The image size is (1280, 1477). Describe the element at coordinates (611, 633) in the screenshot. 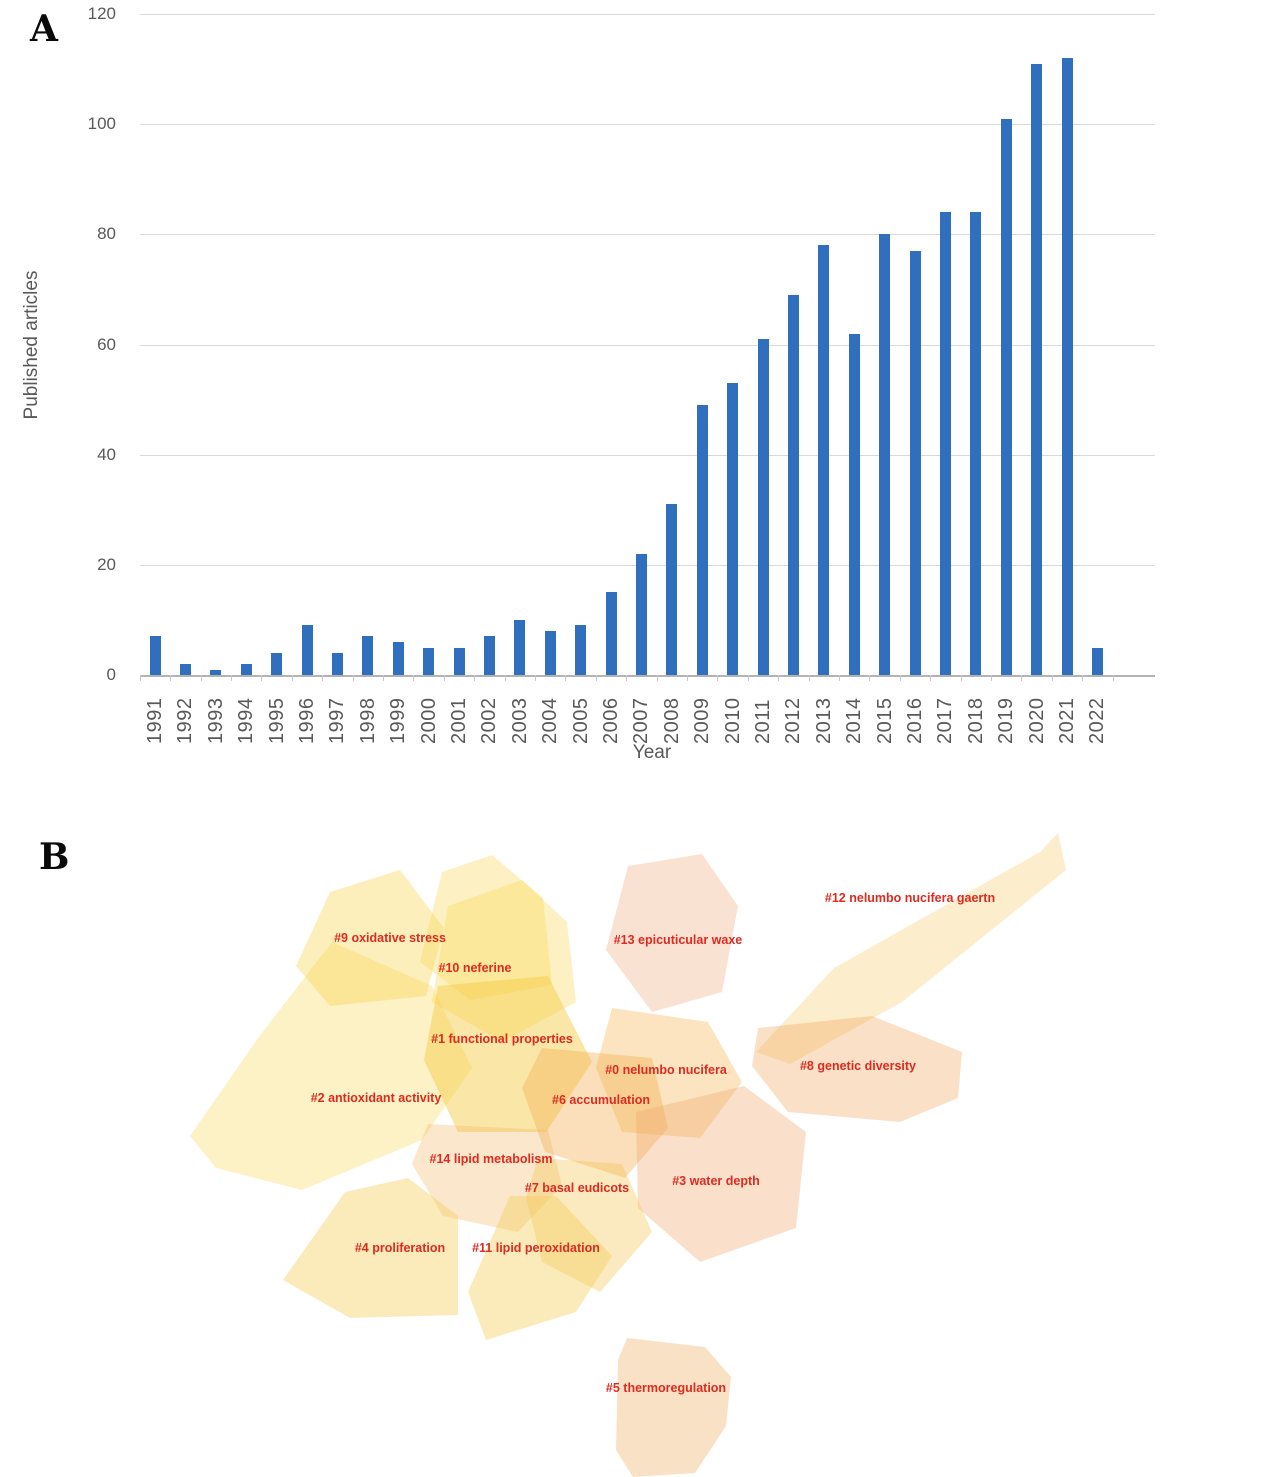

I see `bar-2006` at that location.